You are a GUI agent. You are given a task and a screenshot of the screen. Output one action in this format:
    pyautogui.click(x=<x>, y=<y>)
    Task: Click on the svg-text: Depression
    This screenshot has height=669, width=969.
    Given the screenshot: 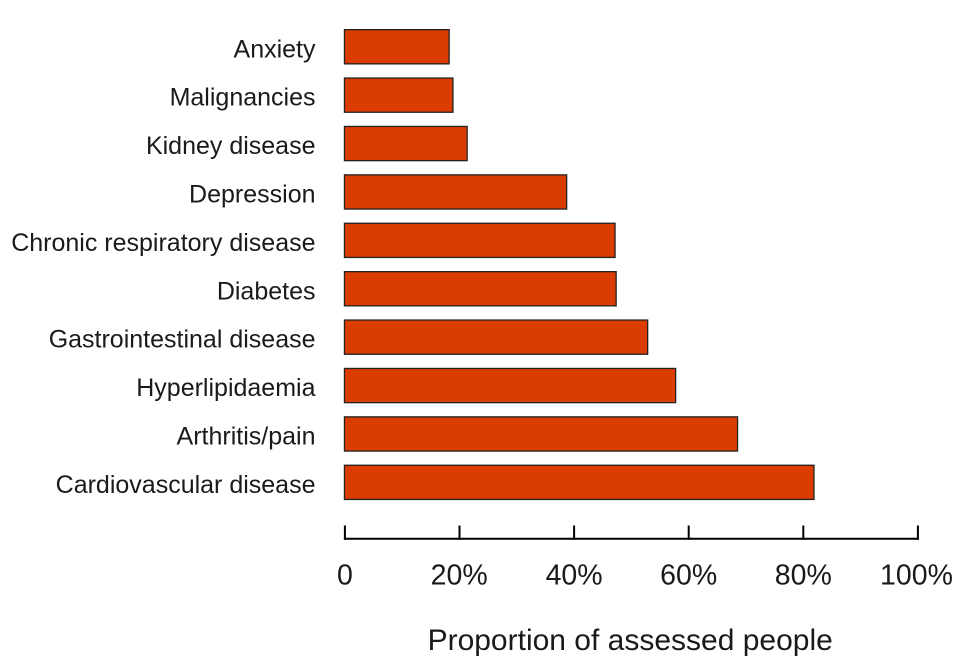 What is the action you would take?
    pyautogui.click(x=252, y=194)
    